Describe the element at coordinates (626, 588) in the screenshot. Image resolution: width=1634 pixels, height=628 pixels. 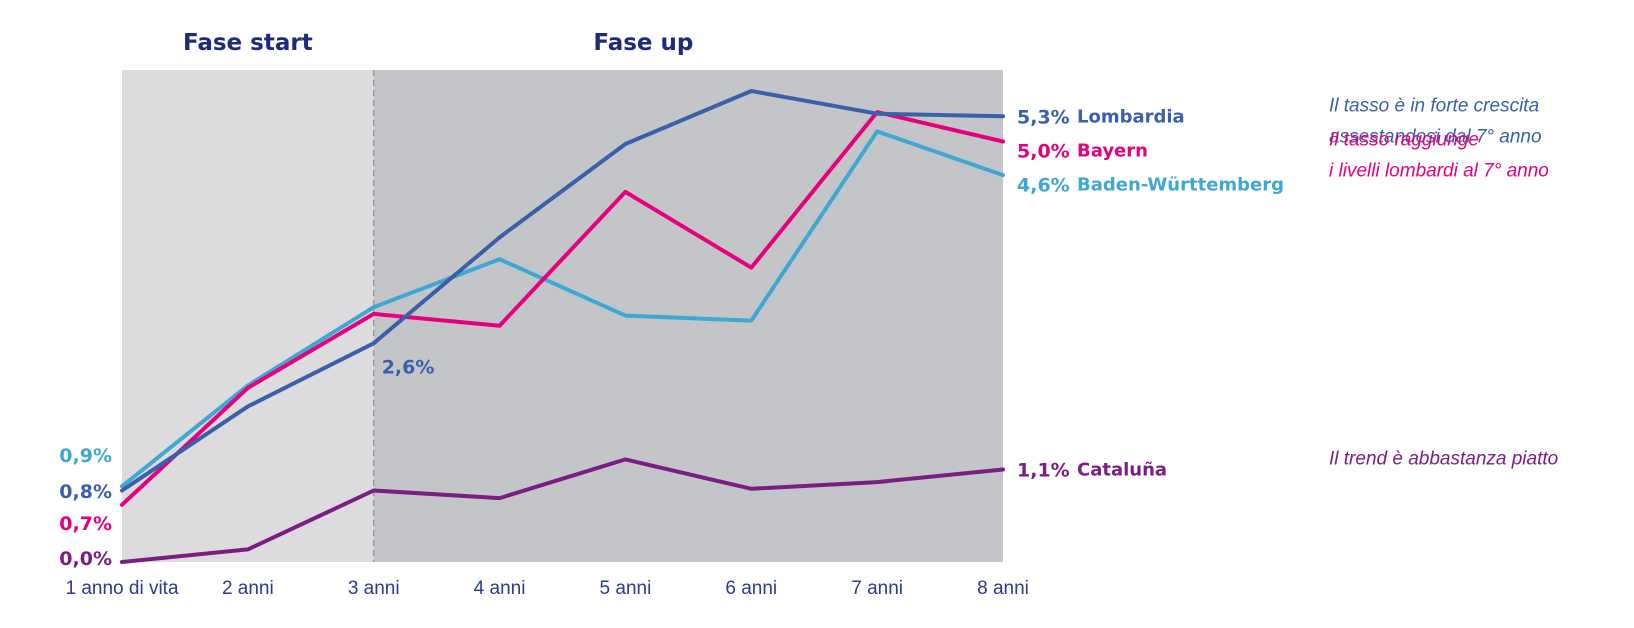
I see `x-tick-label: 5 anni` at that location.